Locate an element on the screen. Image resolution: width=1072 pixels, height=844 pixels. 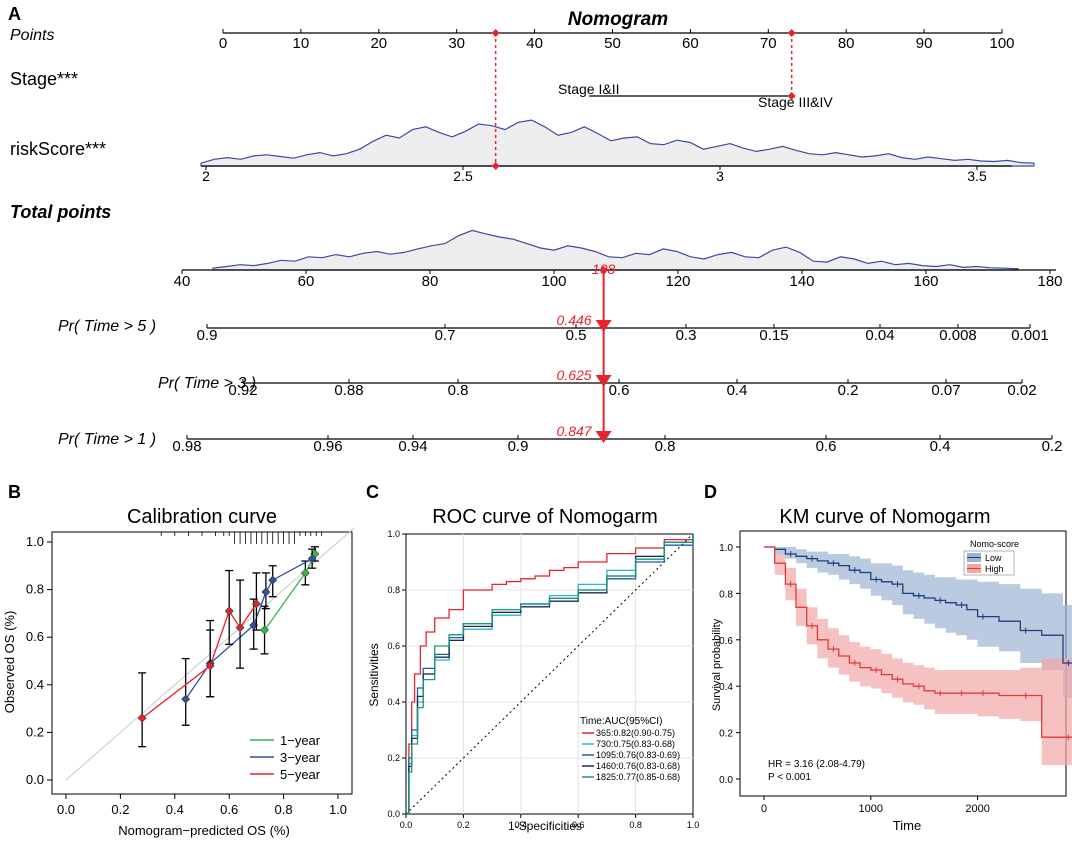
riskscore-tick-label: 3.5 is located at coordinates (977, 176).